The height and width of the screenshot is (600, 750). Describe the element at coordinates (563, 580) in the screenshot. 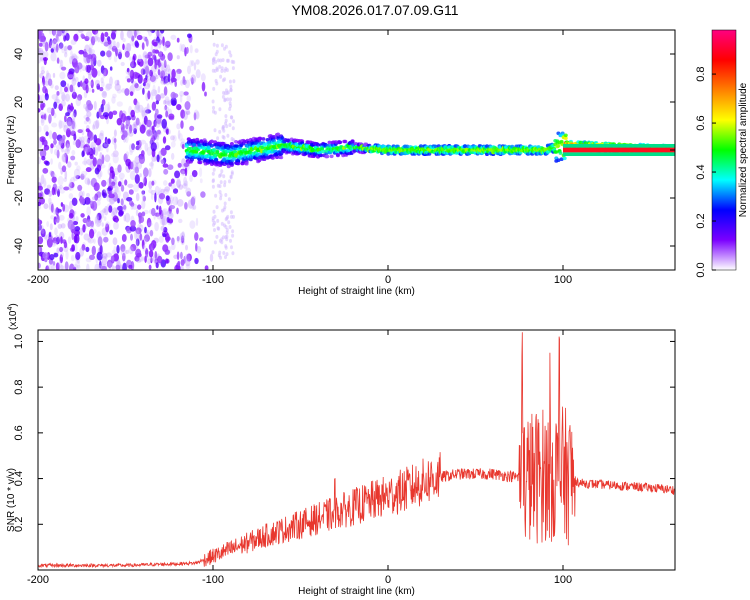

I see `x-tick-label: 100` at that location.